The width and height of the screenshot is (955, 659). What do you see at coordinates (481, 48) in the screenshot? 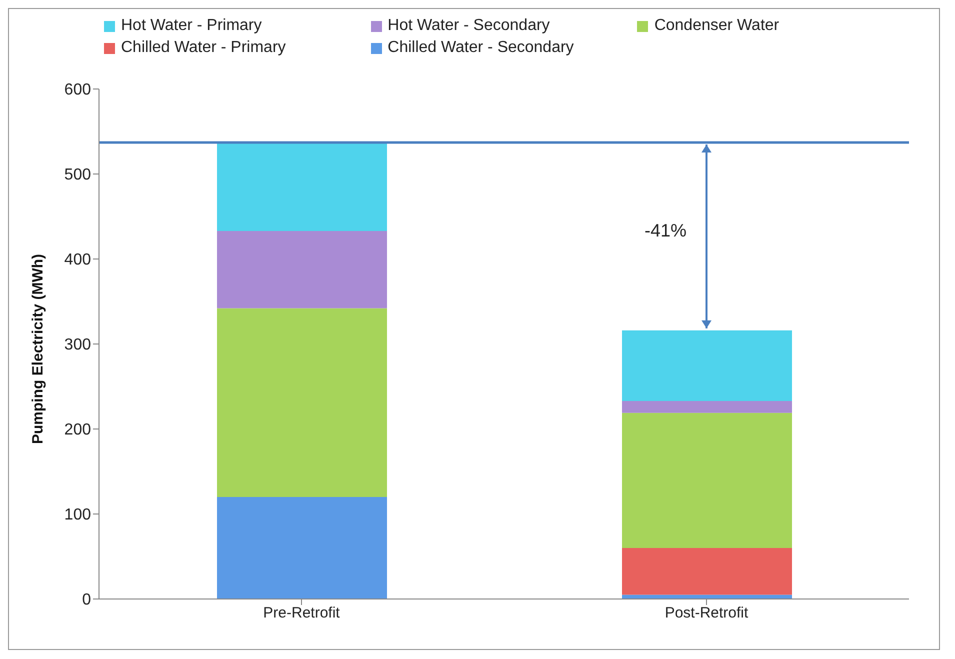
I see `legend-label: Chilled Water - Secondary` at bounding box center [481, 48].